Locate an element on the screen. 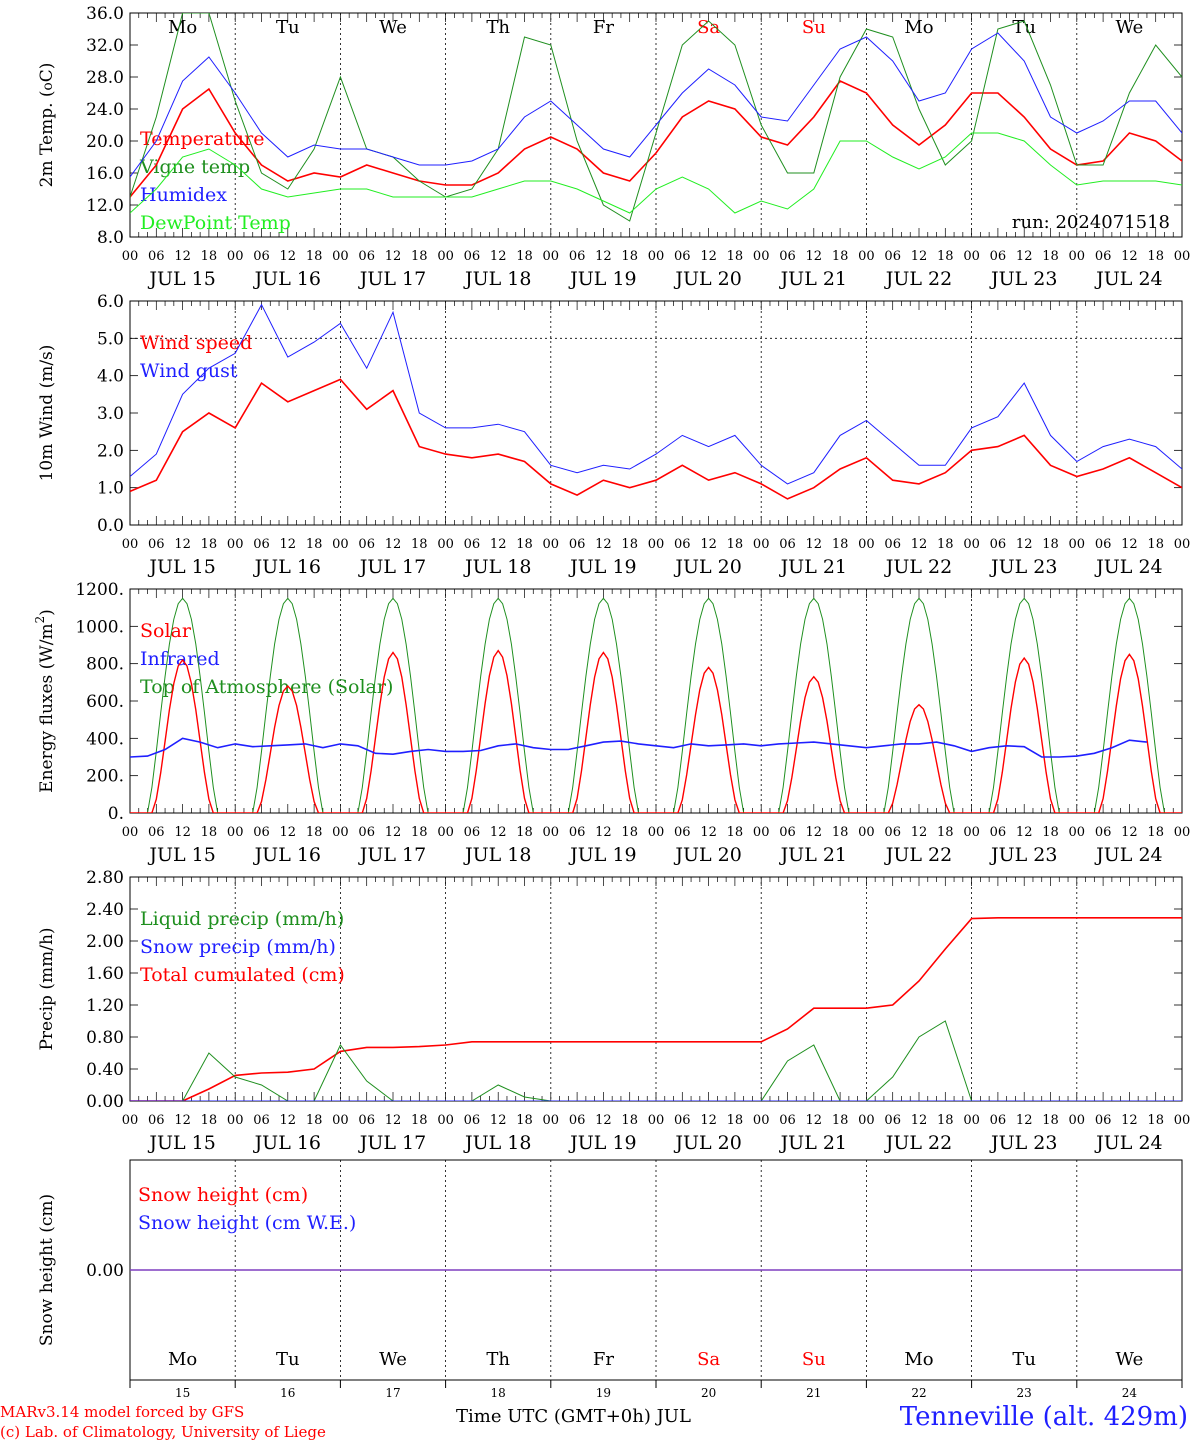  weekday-label: Tu is located at coordinates (288, 1359).